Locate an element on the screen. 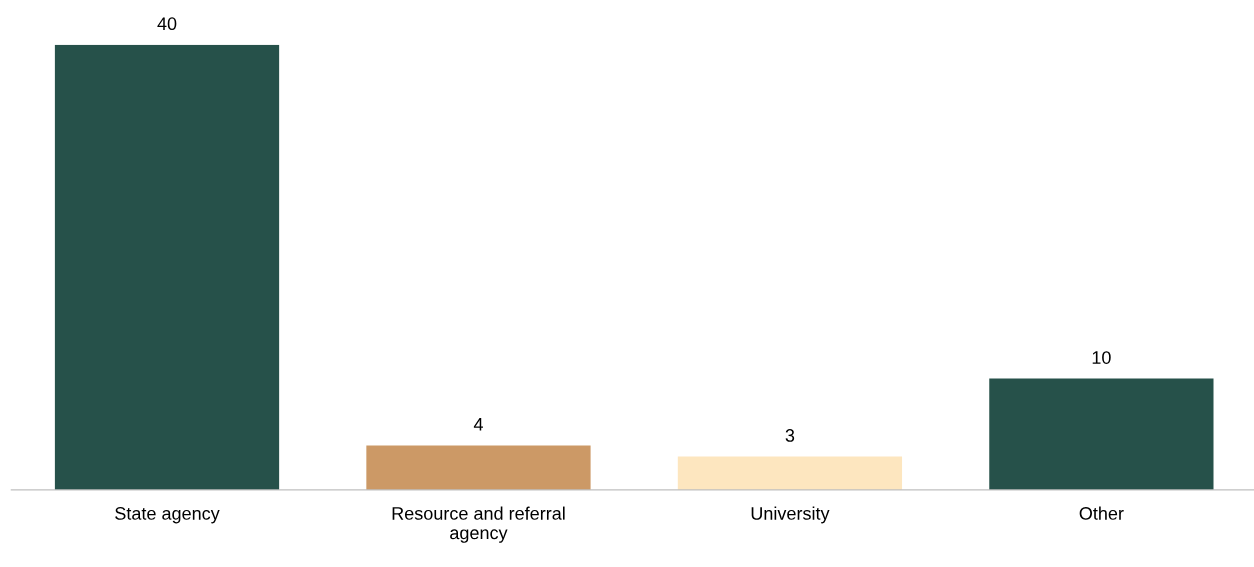  data-label: 40 is located at coordinates (167, 24).